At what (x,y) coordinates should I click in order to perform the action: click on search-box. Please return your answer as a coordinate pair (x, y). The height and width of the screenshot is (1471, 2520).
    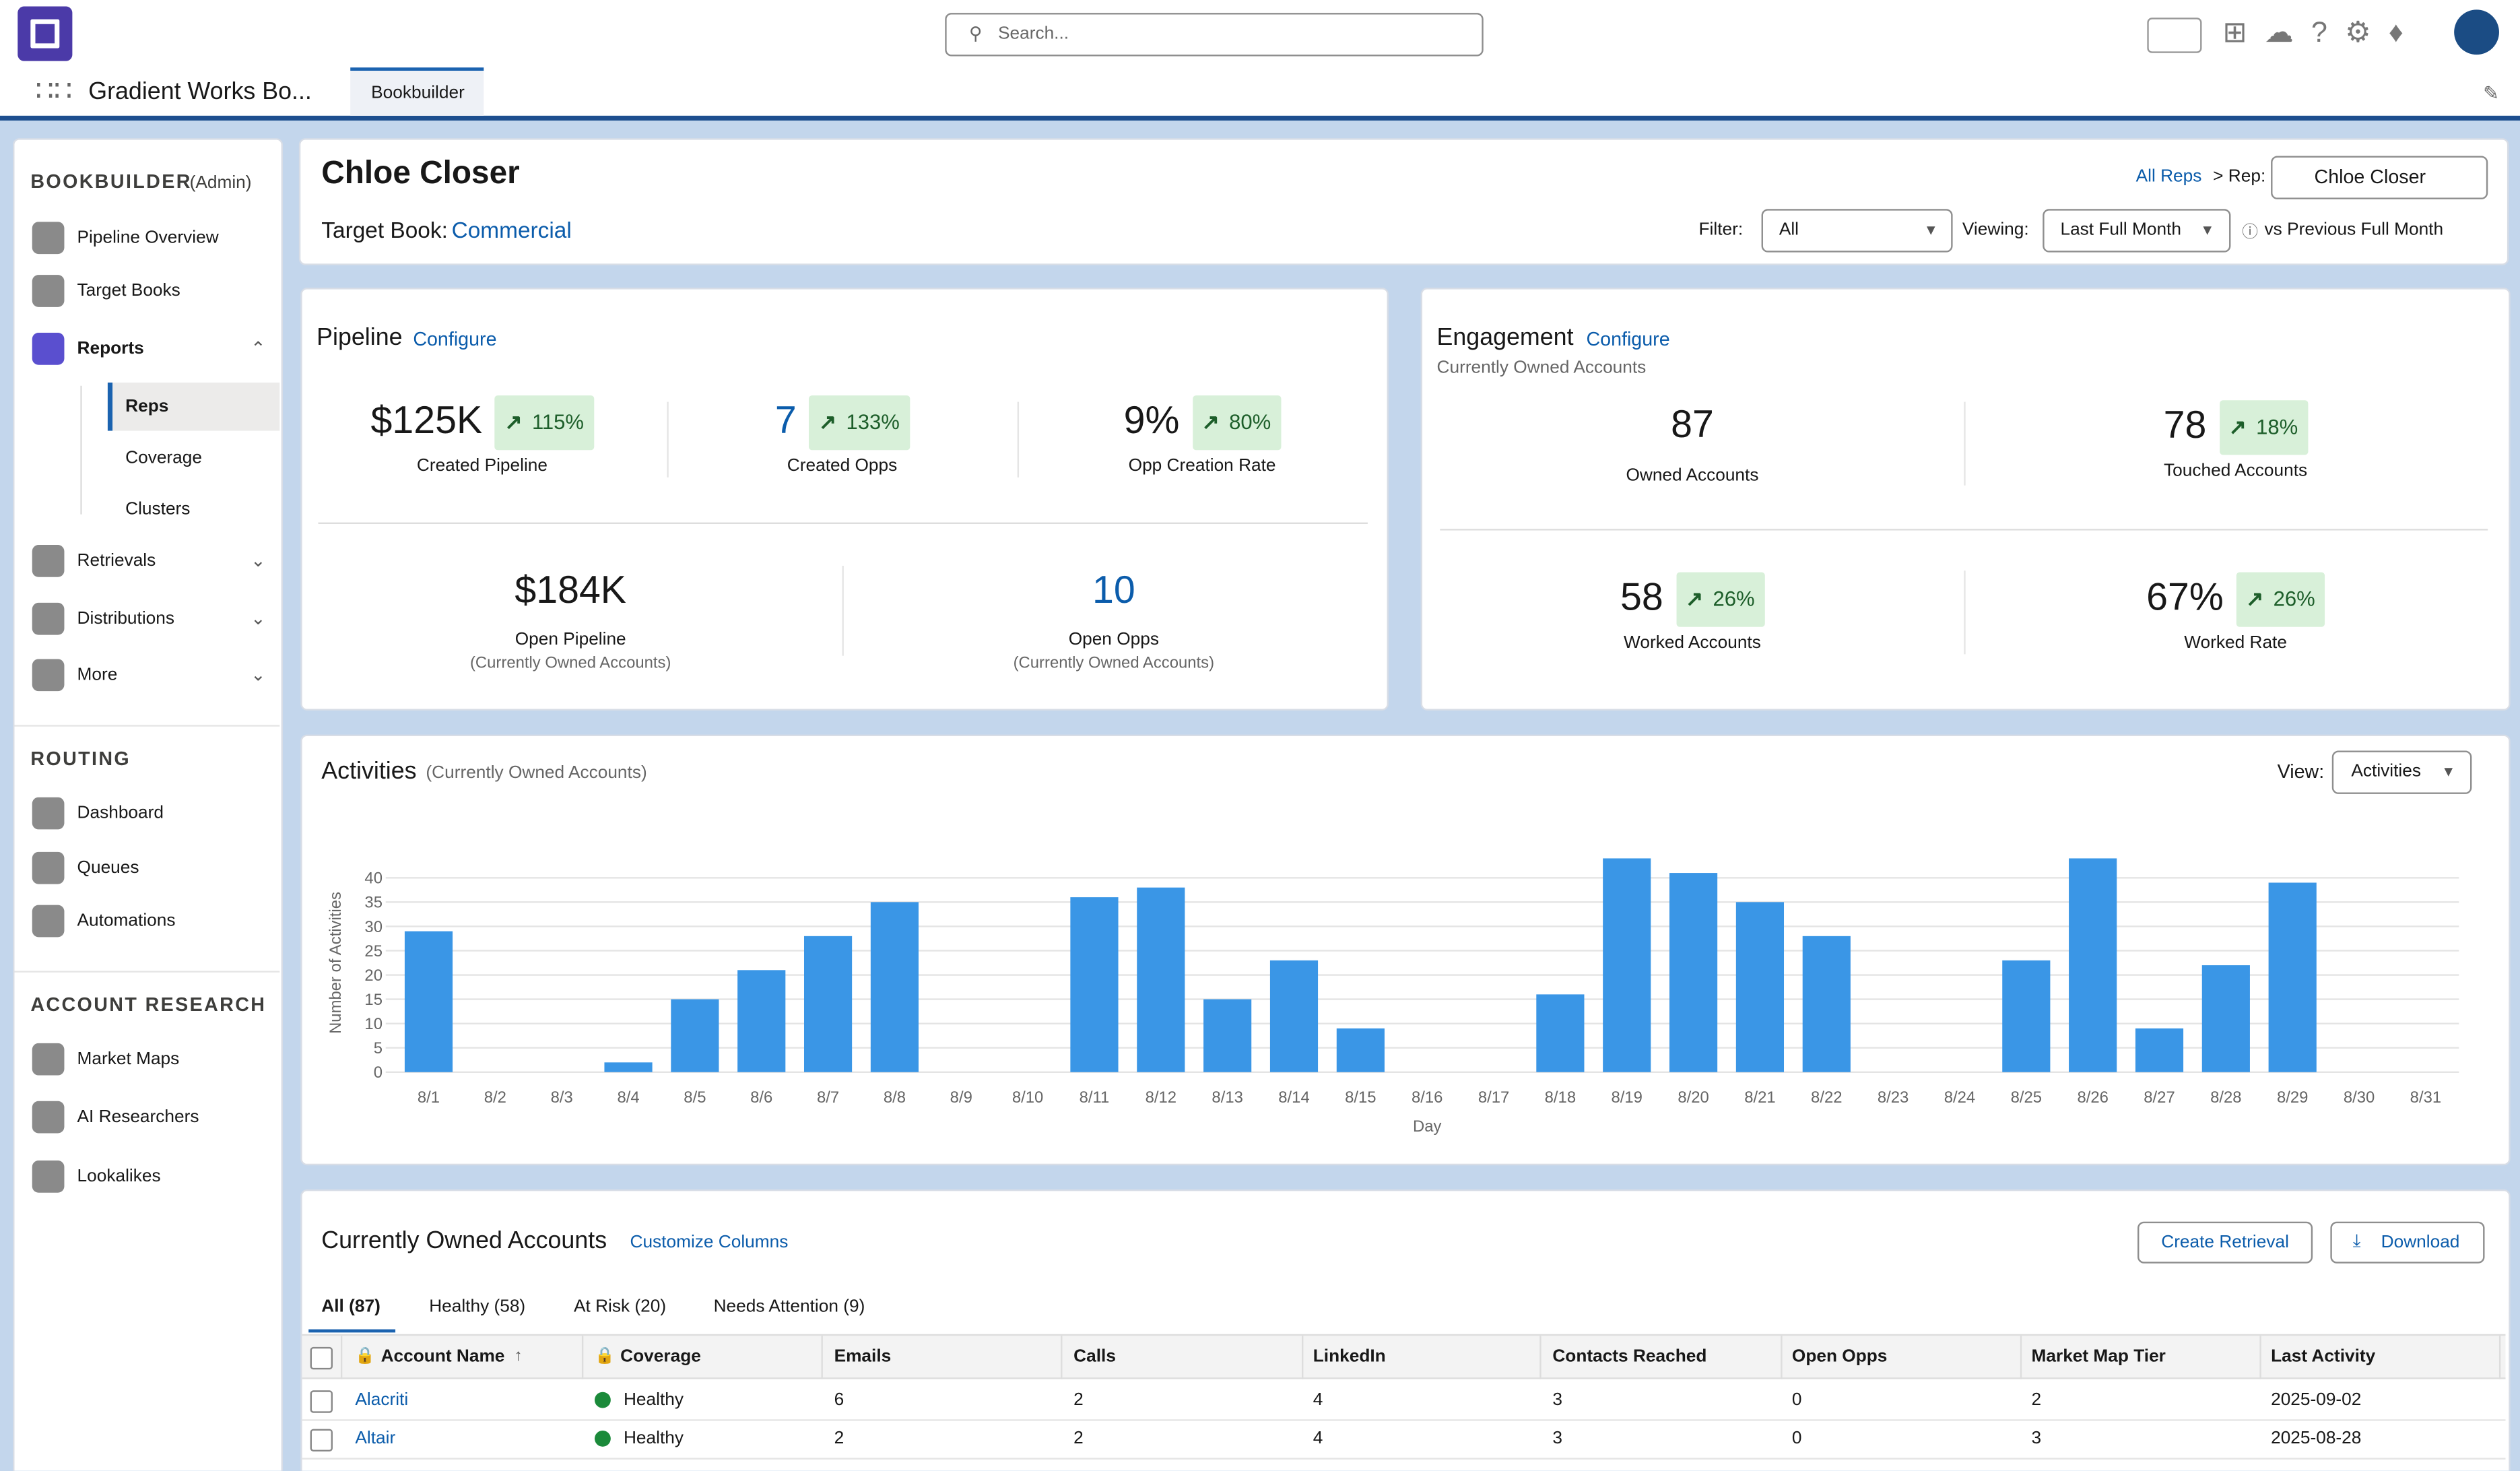
    Looking at the image, I should click on (1214, 35).